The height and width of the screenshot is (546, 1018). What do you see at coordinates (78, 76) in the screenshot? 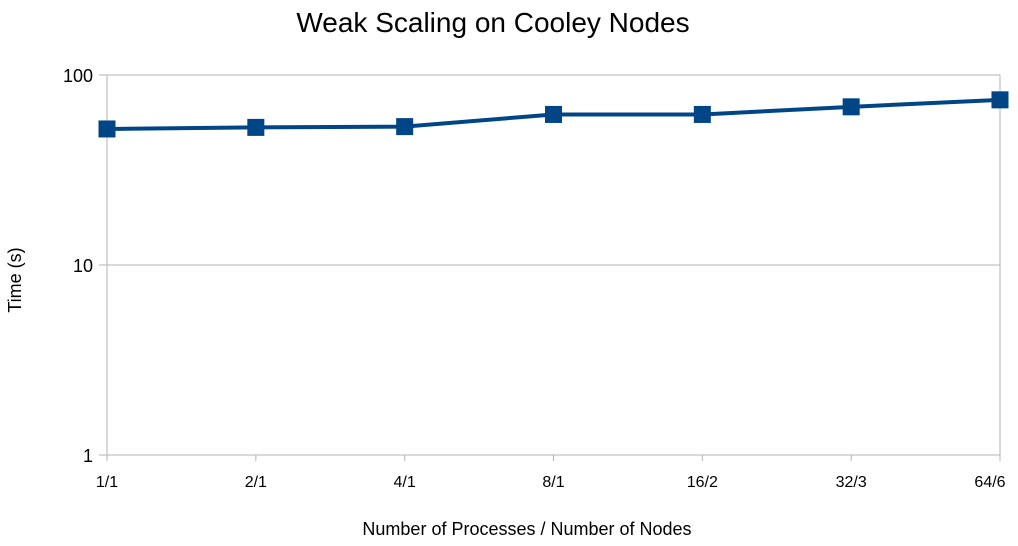
I see `y-tick-label-100: 100` at bounding box center [78, 76].